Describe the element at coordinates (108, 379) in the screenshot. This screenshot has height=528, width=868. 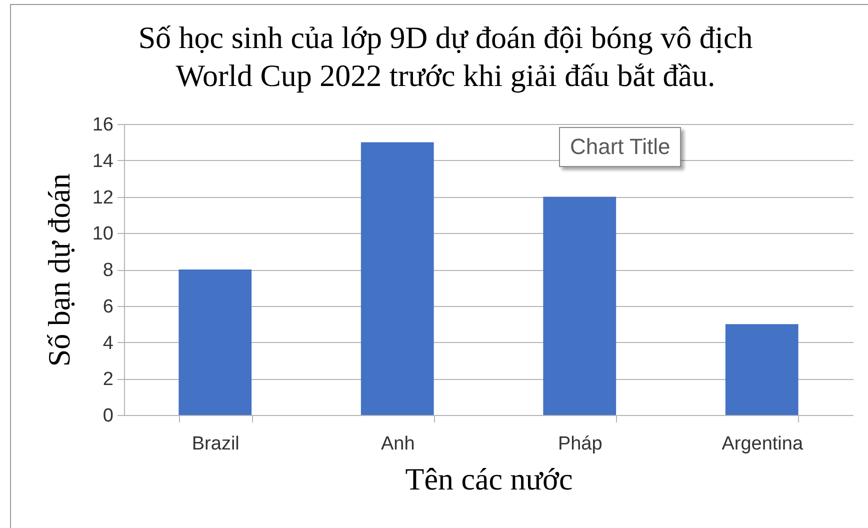
I see `y-tick-label: 2` at that location.